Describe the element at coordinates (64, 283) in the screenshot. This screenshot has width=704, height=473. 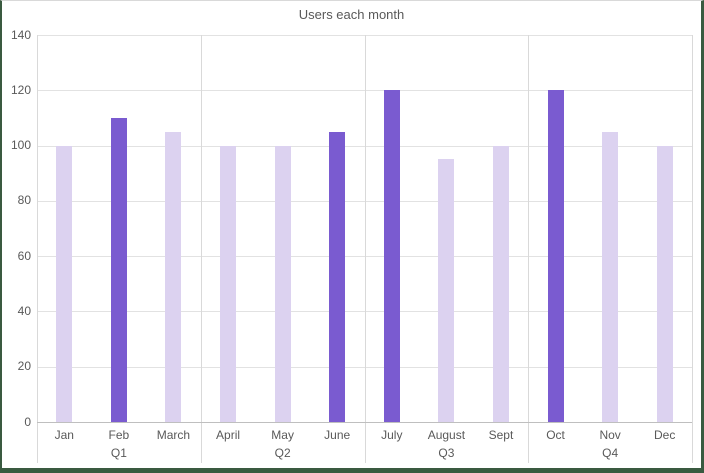
I see `bar-jan` at that location.